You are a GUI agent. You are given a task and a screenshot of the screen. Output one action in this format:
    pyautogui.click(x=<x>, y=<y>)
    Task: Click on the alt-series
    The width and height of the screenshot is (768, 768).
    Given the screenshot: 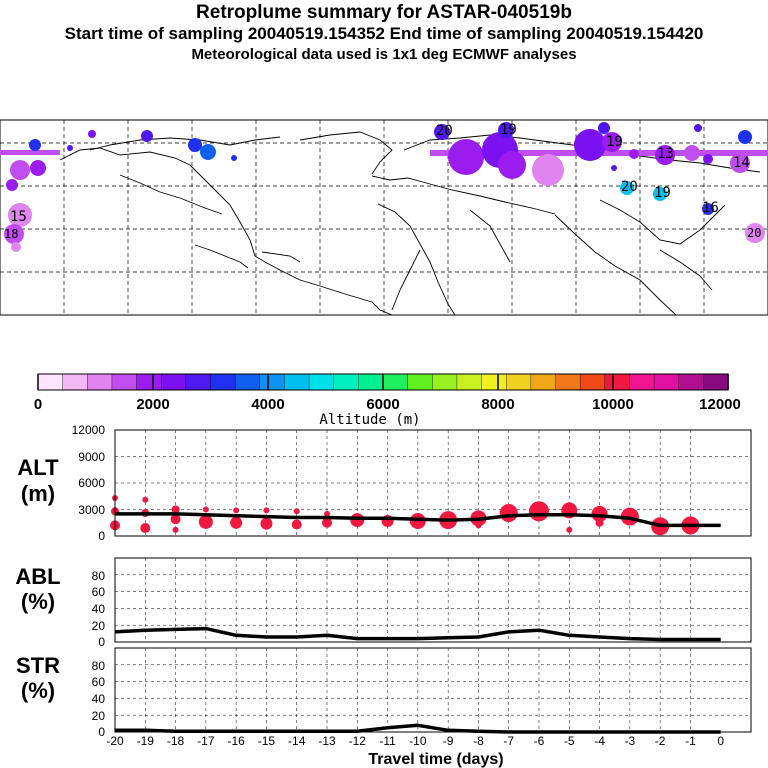 What is the action you would take?
    pyautogui.click(x=418, y=520)
    